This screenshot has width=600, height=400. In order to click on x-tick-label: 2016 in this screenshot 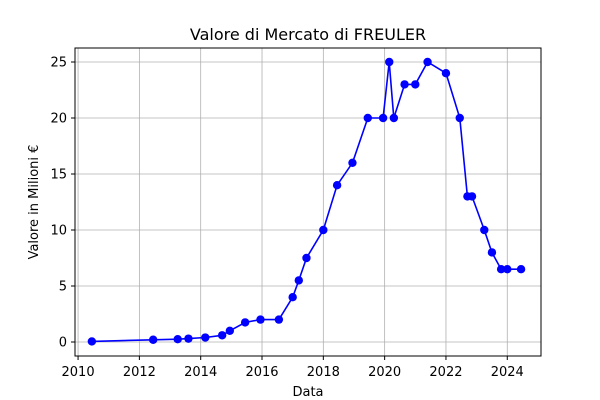, I will do `click(261, 372)`.